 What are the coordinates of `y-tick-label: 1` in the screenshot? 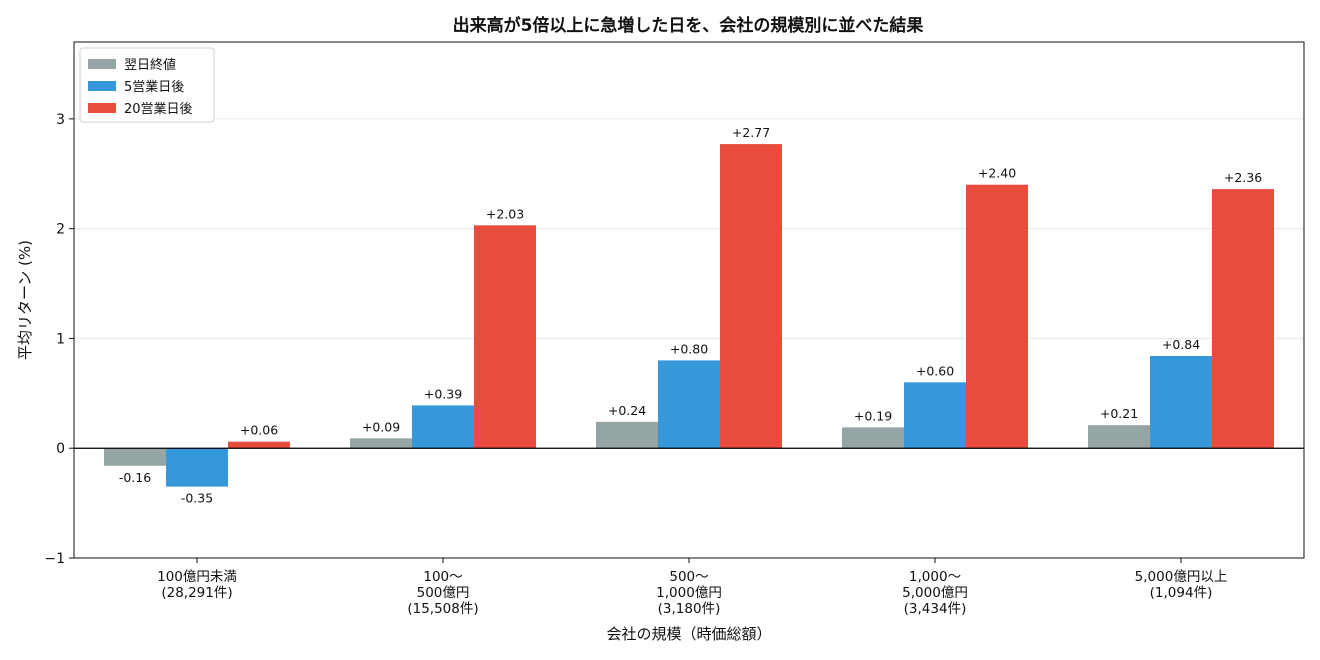 It's located at (60, 339).